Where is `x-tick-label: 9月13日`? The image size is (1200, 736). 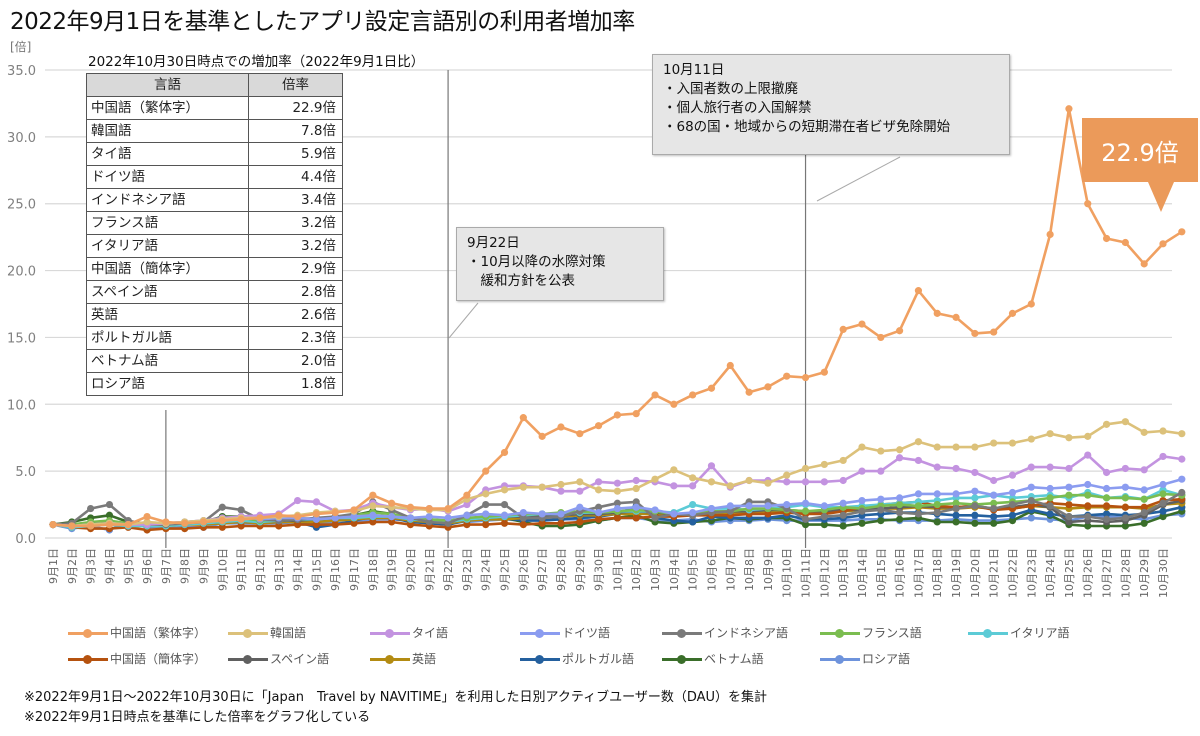
x-tick-label: 9月13日 is located at coordinates (279, 569).